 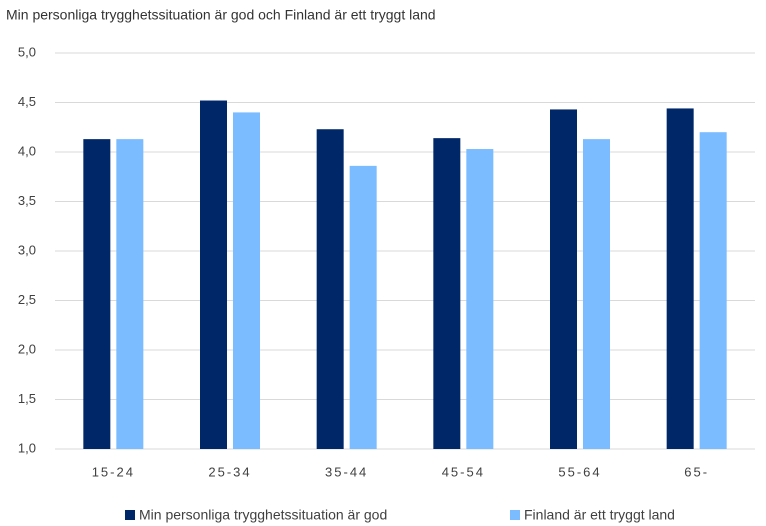 I want to click on y-tick-label: 2,0, so click(x=27, y=348).